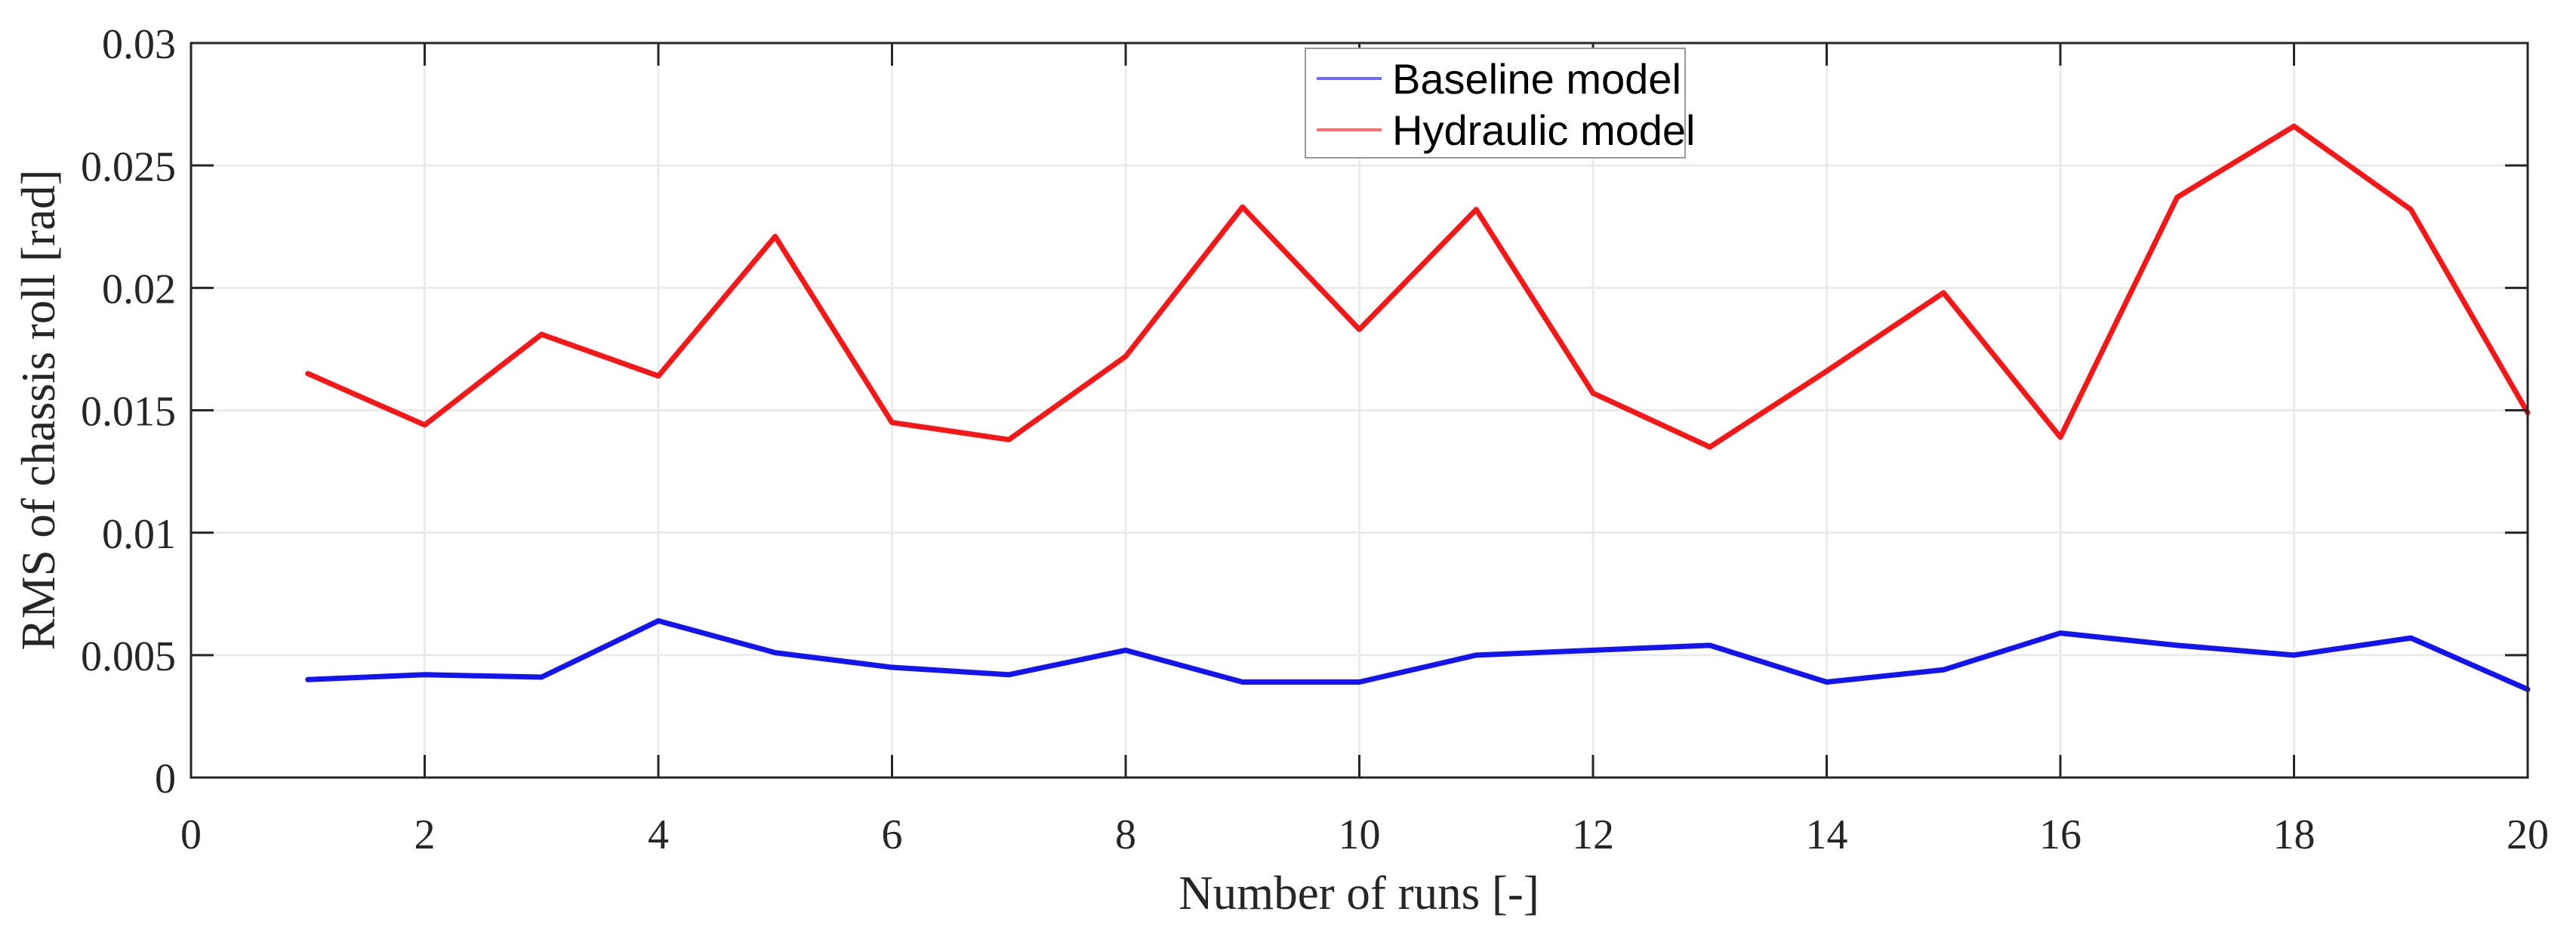  I want to click on x-axis-label: Number of runs [-], so click(1359, 893).